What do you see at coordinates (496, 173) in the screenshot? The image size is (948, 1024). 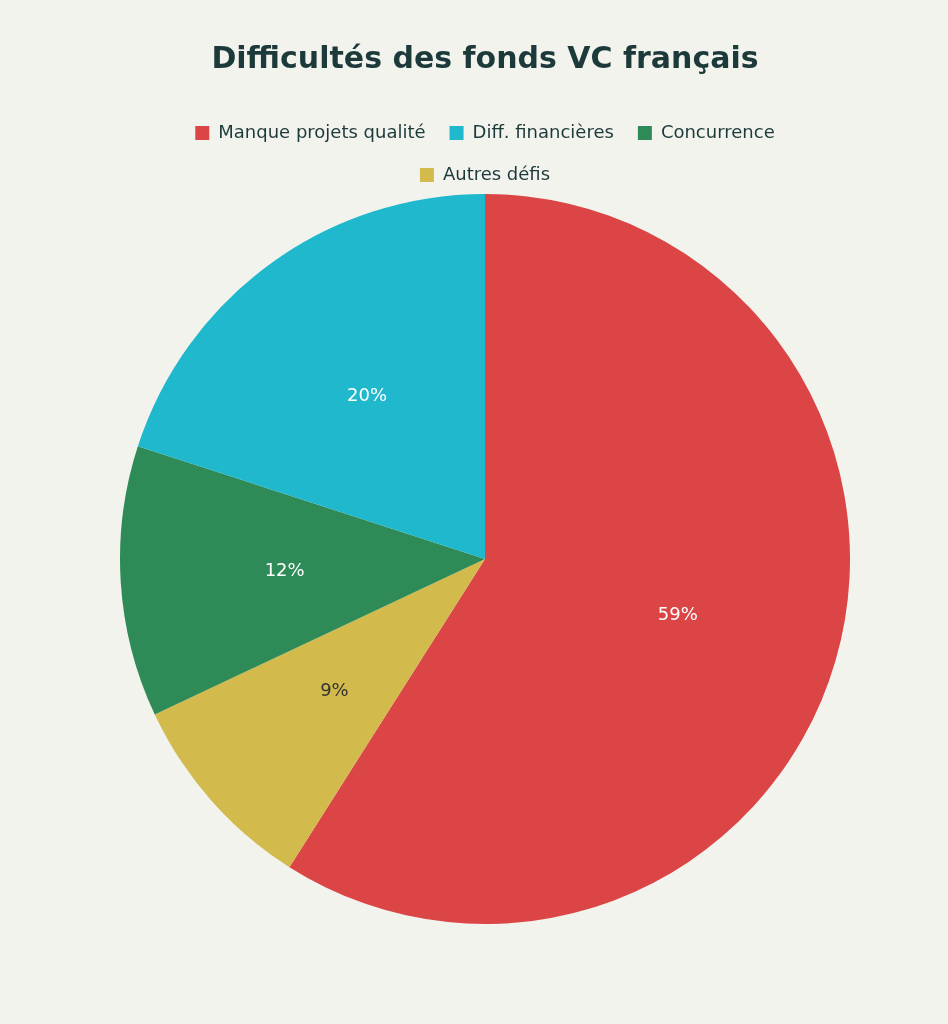 I see `legend-label: Autres défis` at bounding box center [496, 173].